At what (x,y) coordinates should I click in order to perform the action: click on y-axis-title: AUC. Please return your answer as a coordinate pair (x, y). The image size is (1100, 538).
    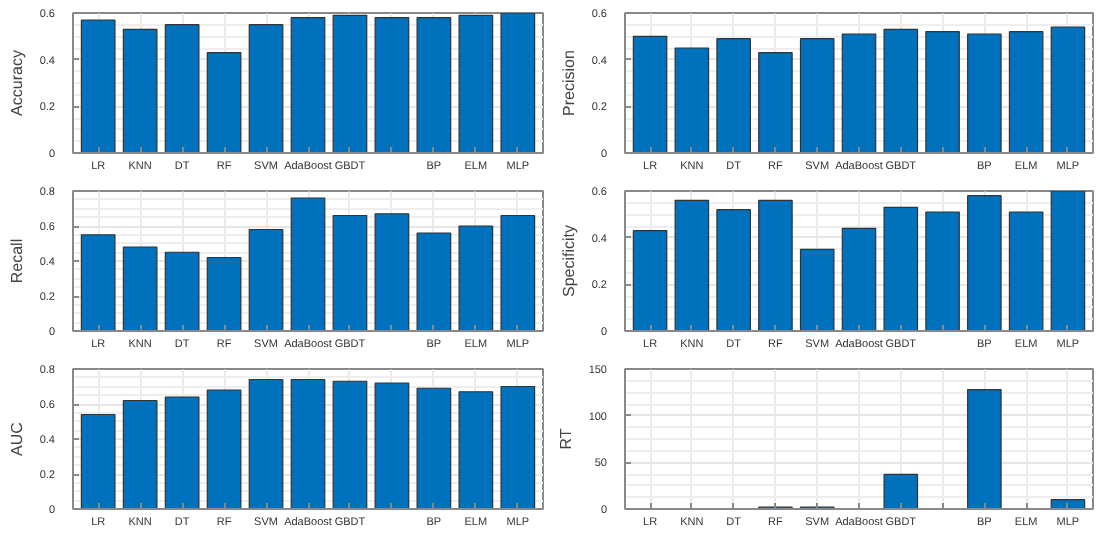
    Looking at the image, I should click on (16, 438).